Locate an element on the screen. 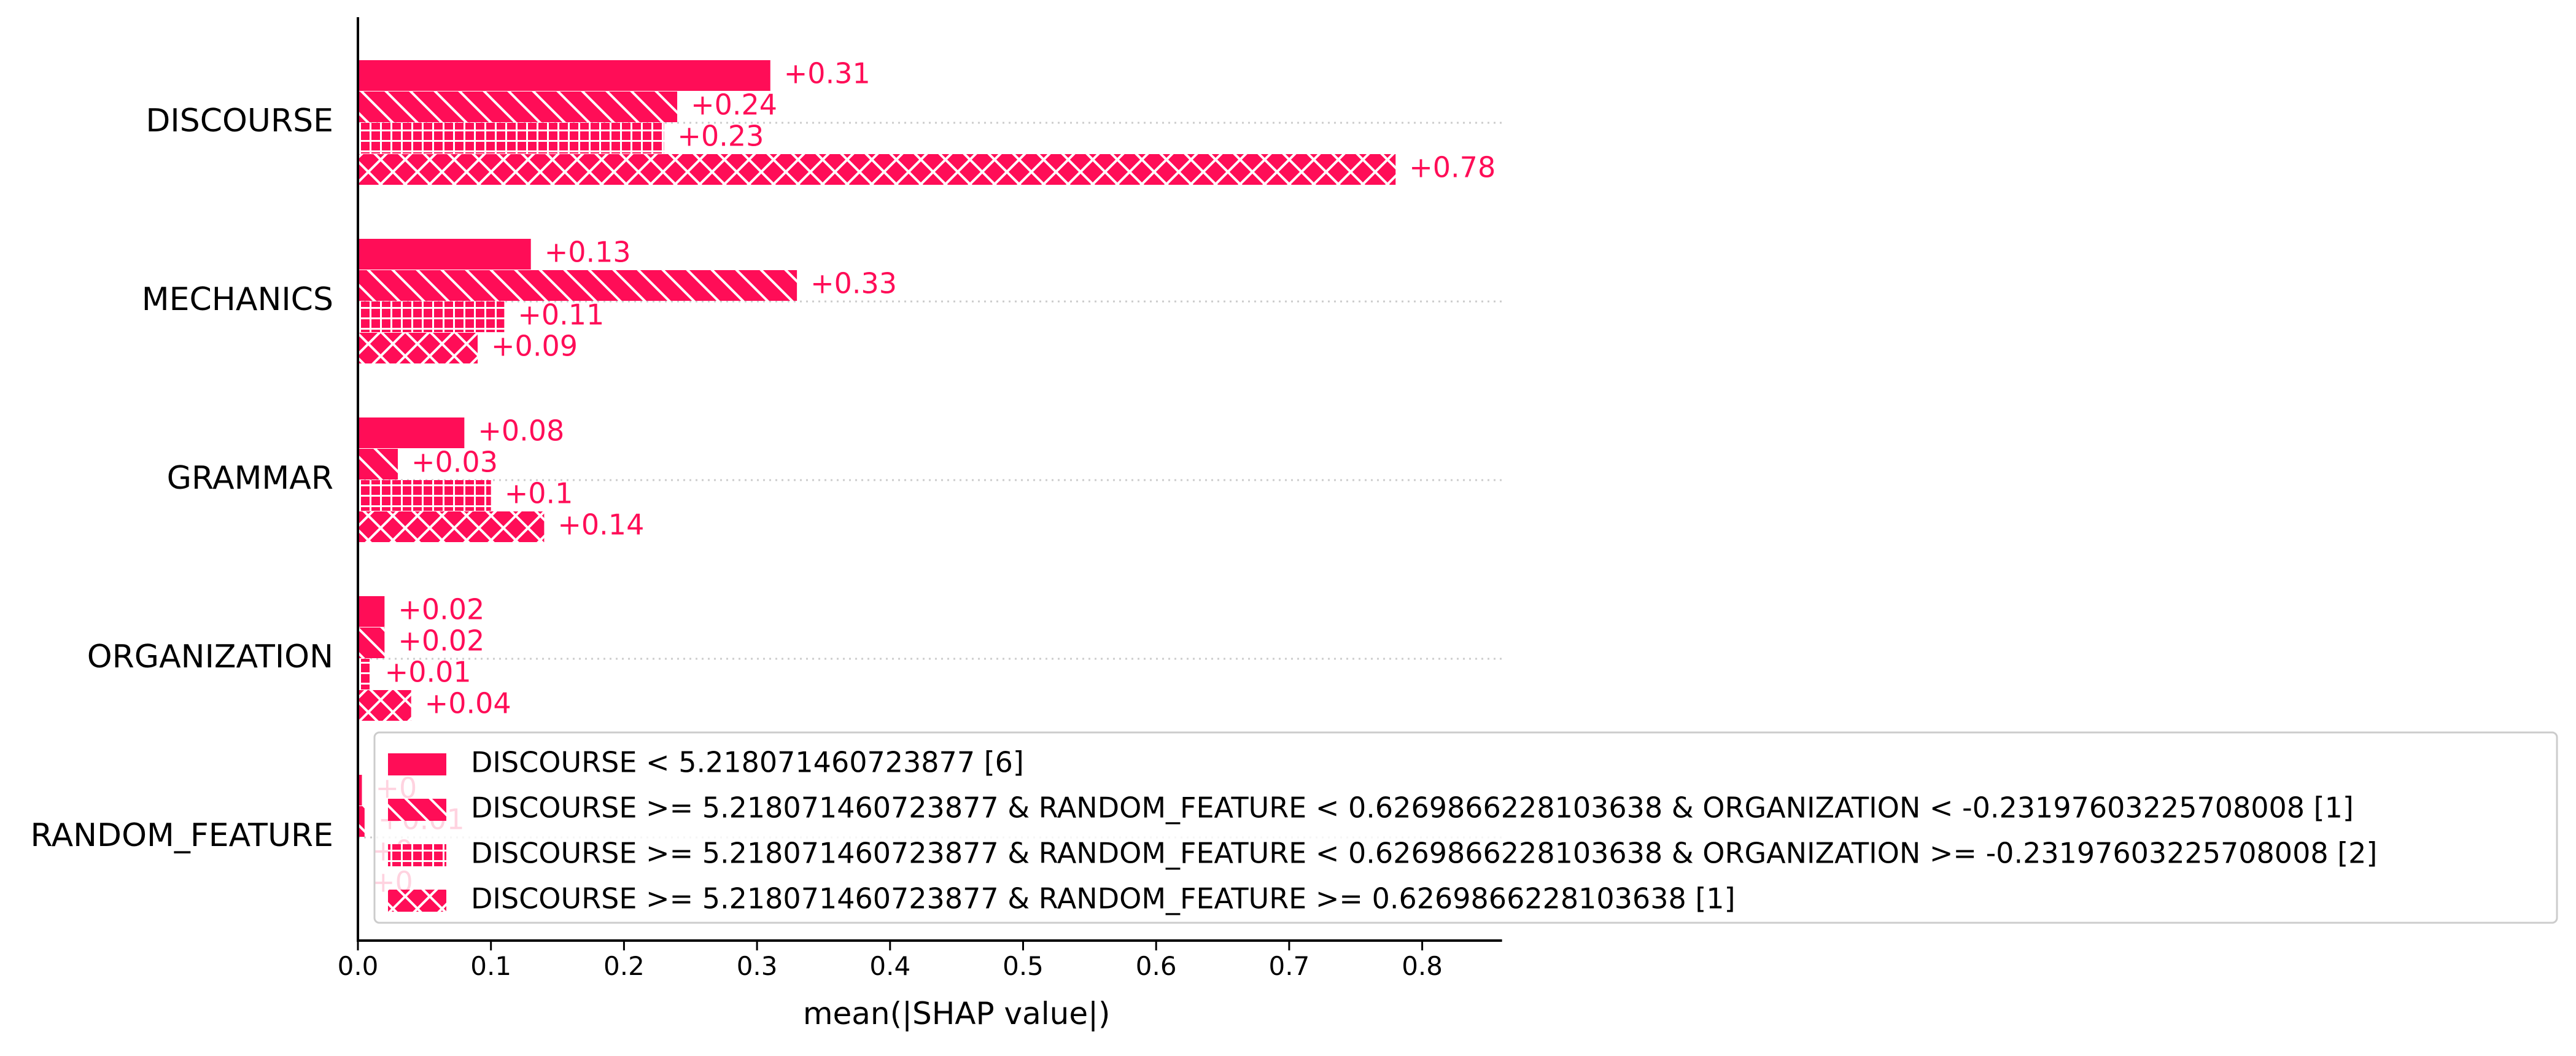 The image size is (2576, 1056). x-tick-label-8: 0.8 is located at coordinates (1422, 966).